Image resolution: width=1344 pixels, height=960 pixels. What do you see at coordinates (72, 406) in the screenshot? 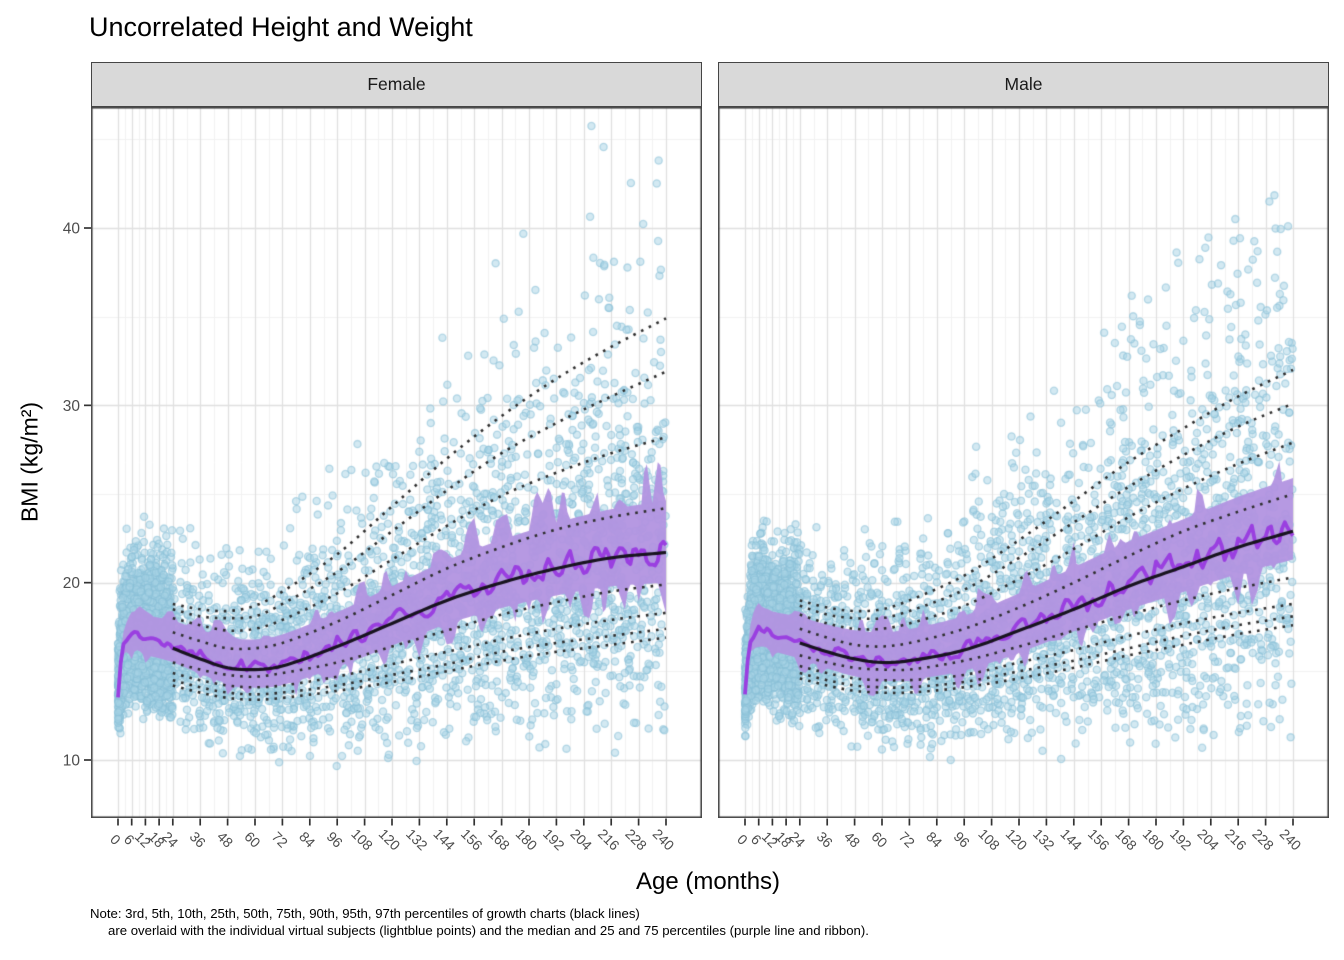
I see `y-tick-label: 30` at bounding box center [72, 406].